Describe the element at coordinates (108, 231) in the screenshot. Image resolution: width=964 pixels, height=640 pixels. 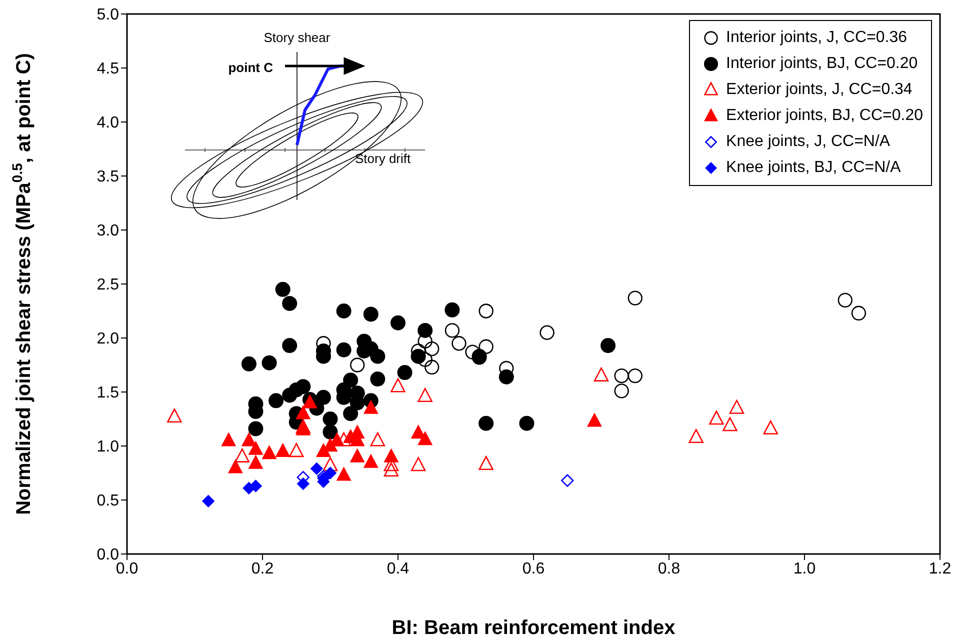
I see `y-tick-label: 3.0` at that location.